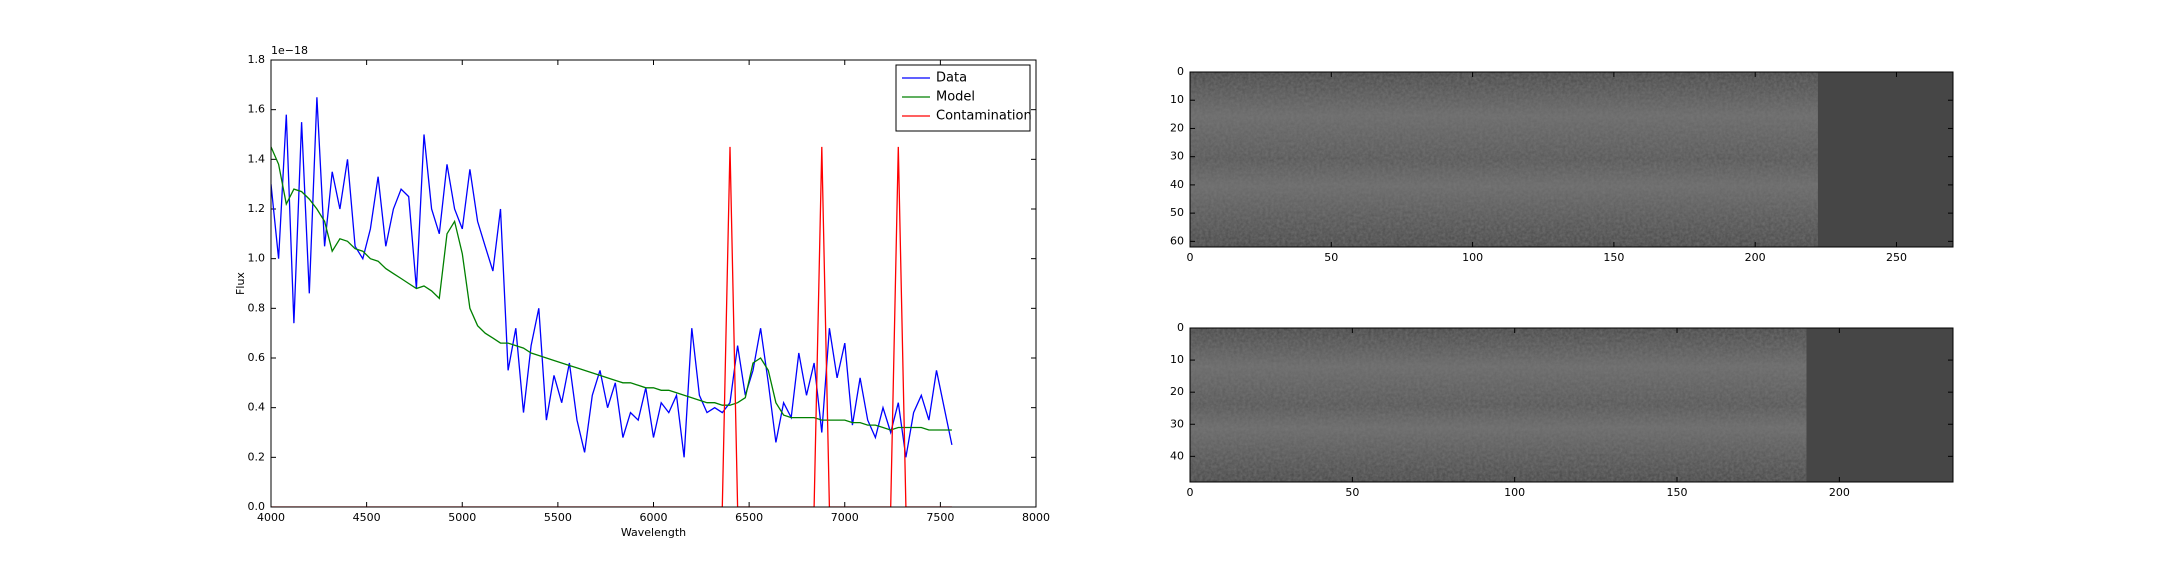 This screenshot has width=2160, height=576. Describe the element at coordinates (1036, 517) in the screenshot. I see `x-tick-label: 8000` at that location.